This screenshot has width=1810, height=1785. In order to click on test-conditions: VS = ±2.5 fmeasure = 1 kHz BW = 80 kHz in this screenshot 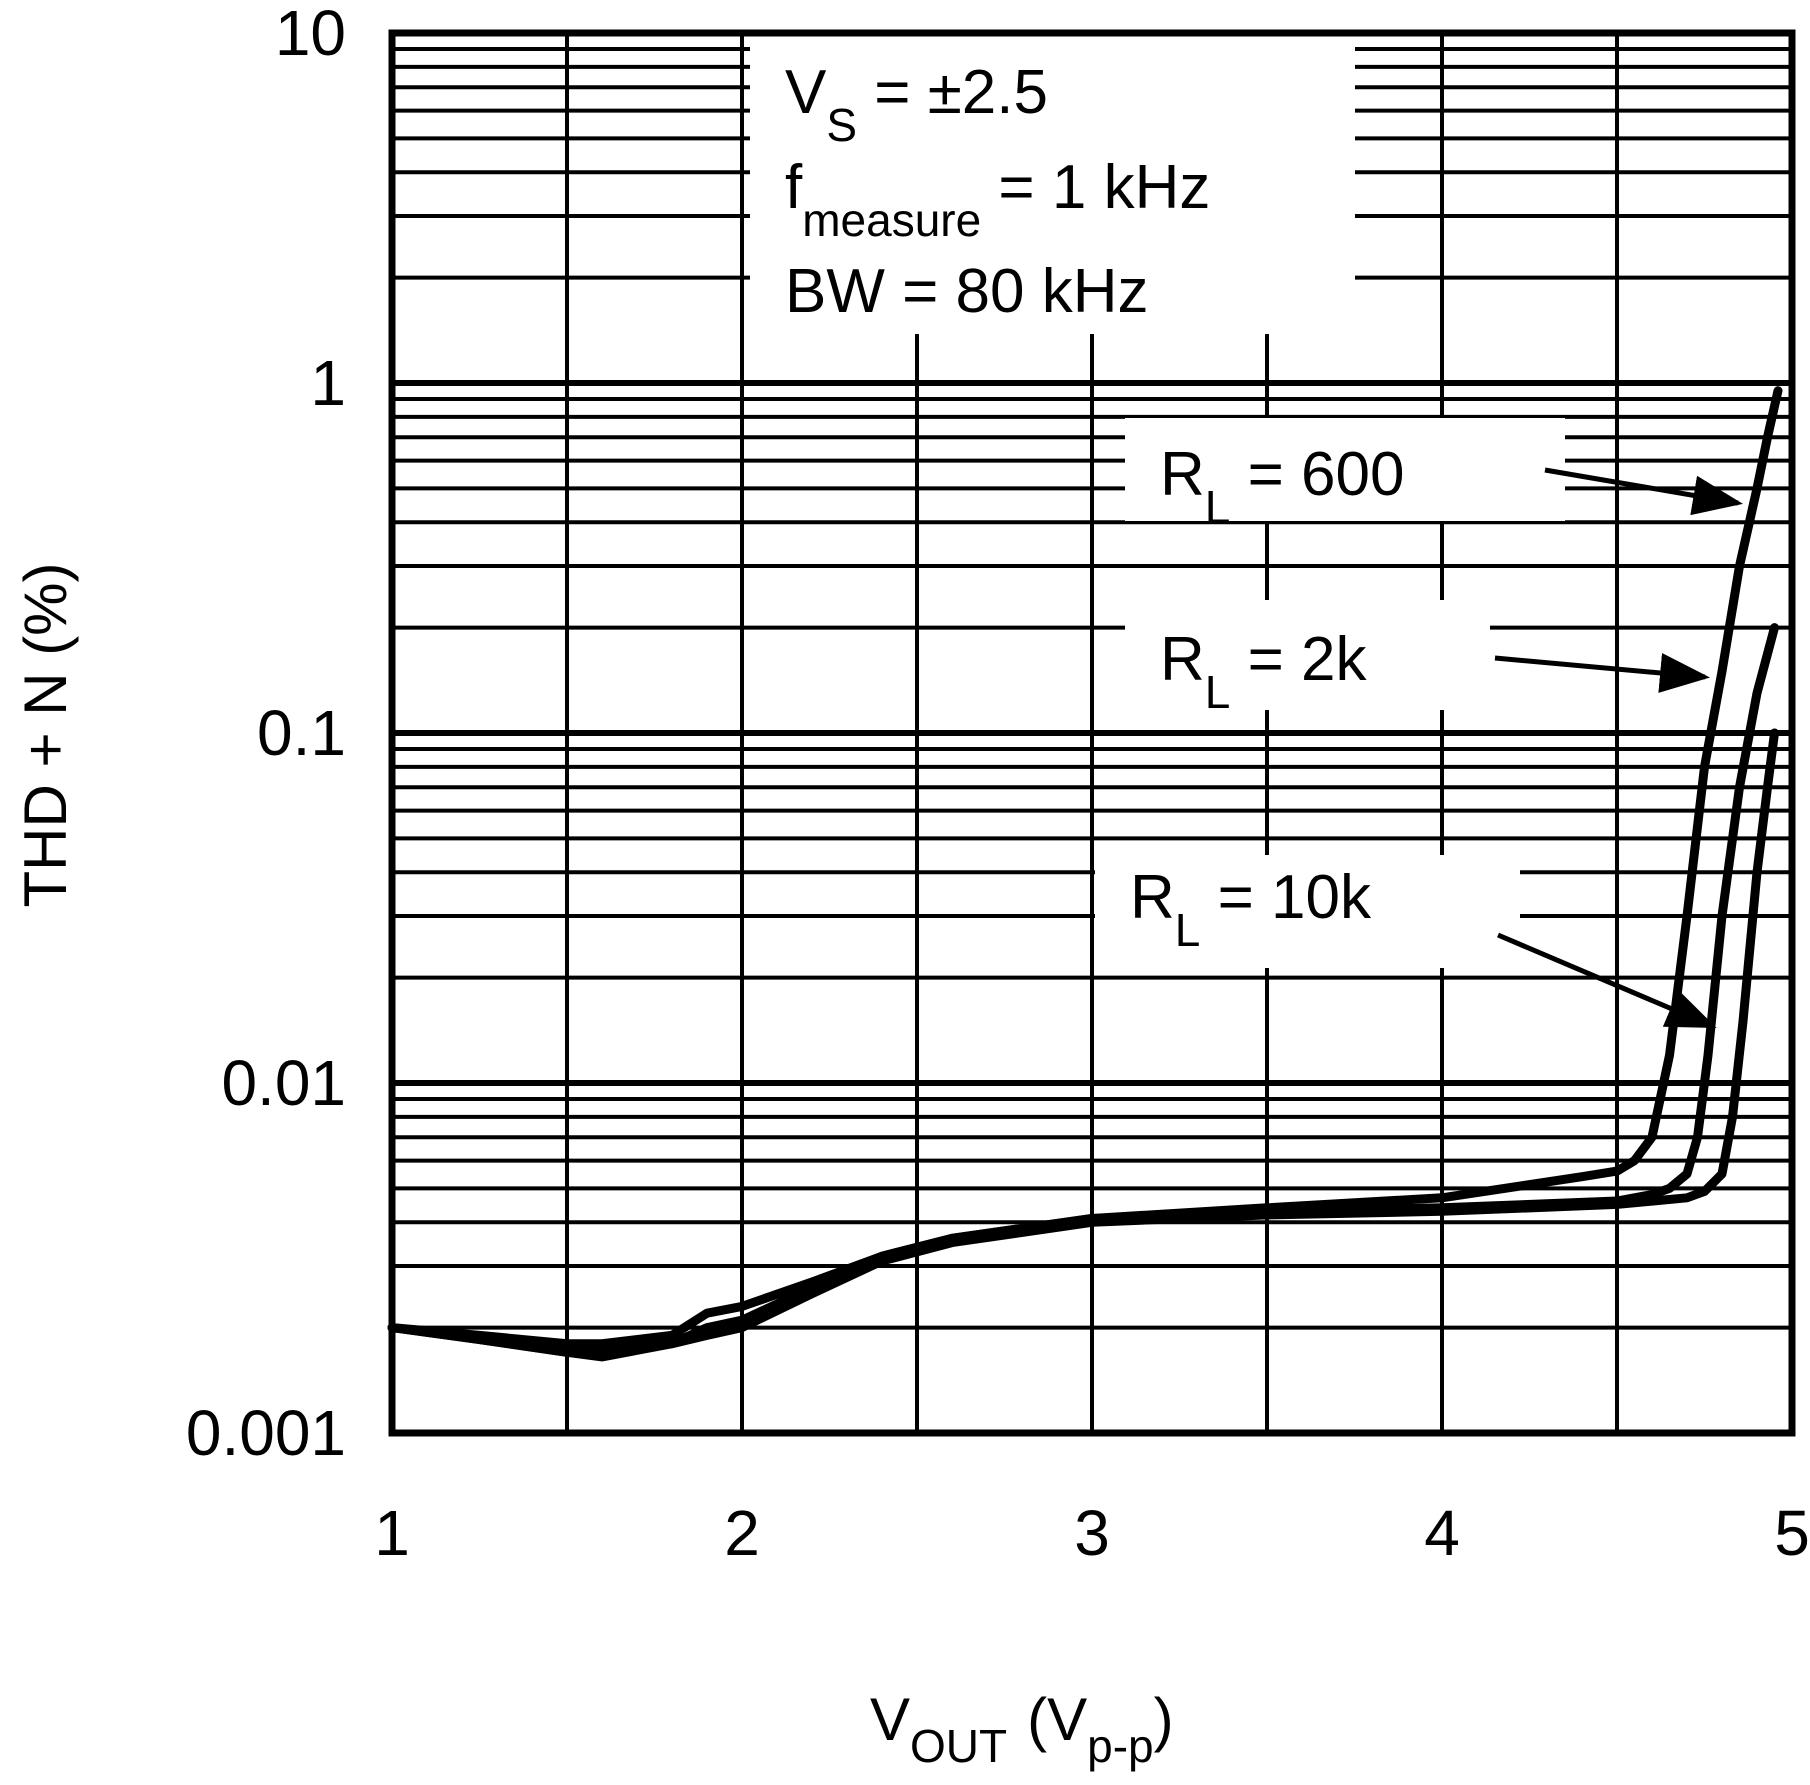, I will do `click(997, 192)`.